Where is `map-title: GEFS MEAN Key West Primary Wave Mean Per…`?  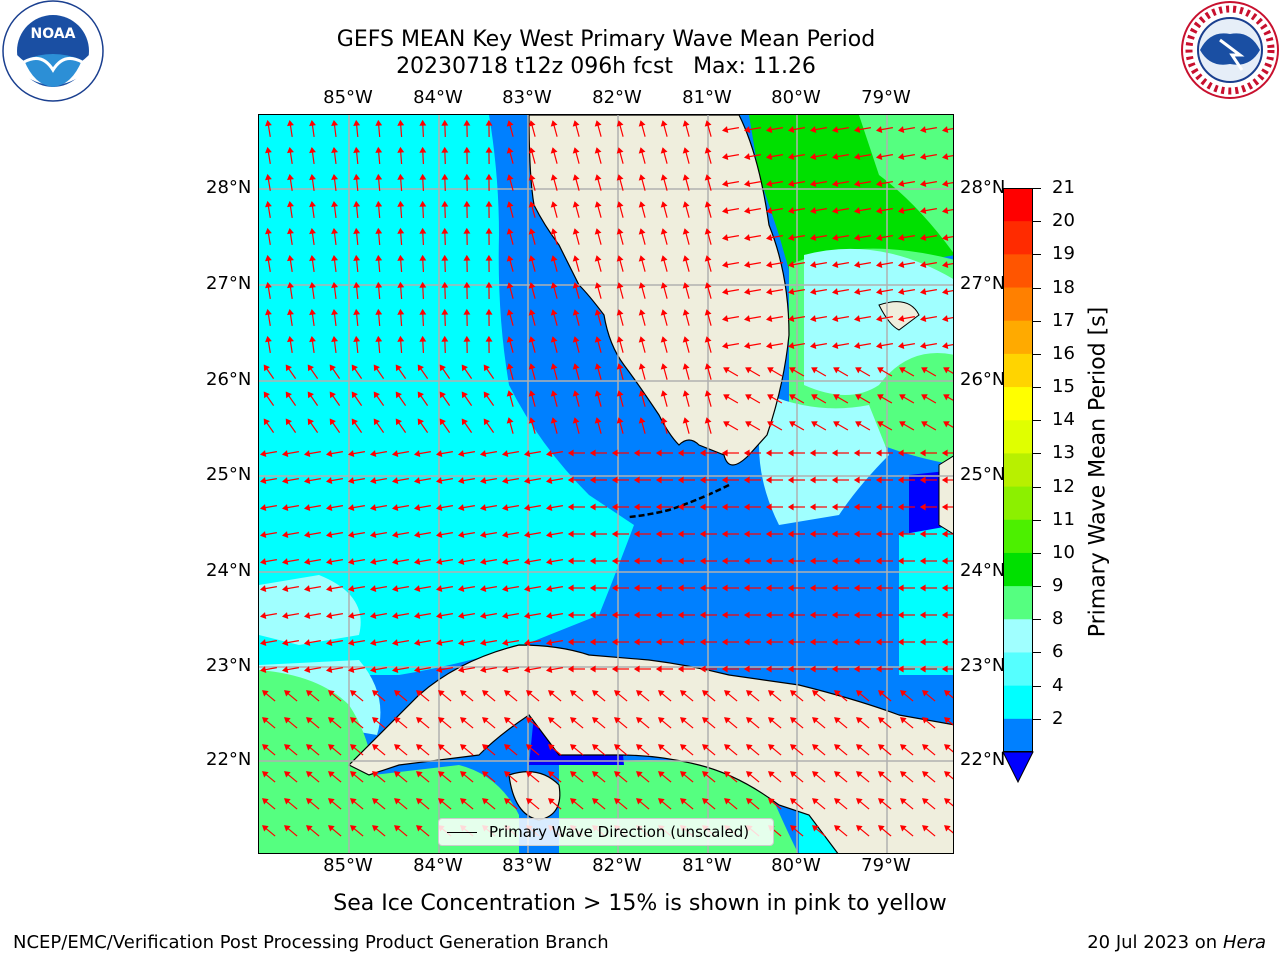 map-title: GEFS MEAN Key West Primary Wave Mean Per… is located at coordinates (606, 39).